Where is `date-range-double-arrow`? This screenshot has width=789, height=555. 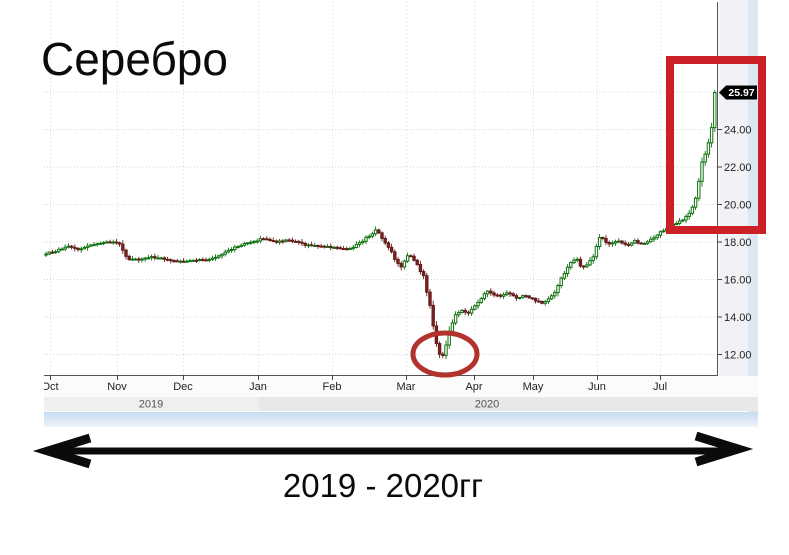
date-range-double-arrow is located at coordinates (393, 450).